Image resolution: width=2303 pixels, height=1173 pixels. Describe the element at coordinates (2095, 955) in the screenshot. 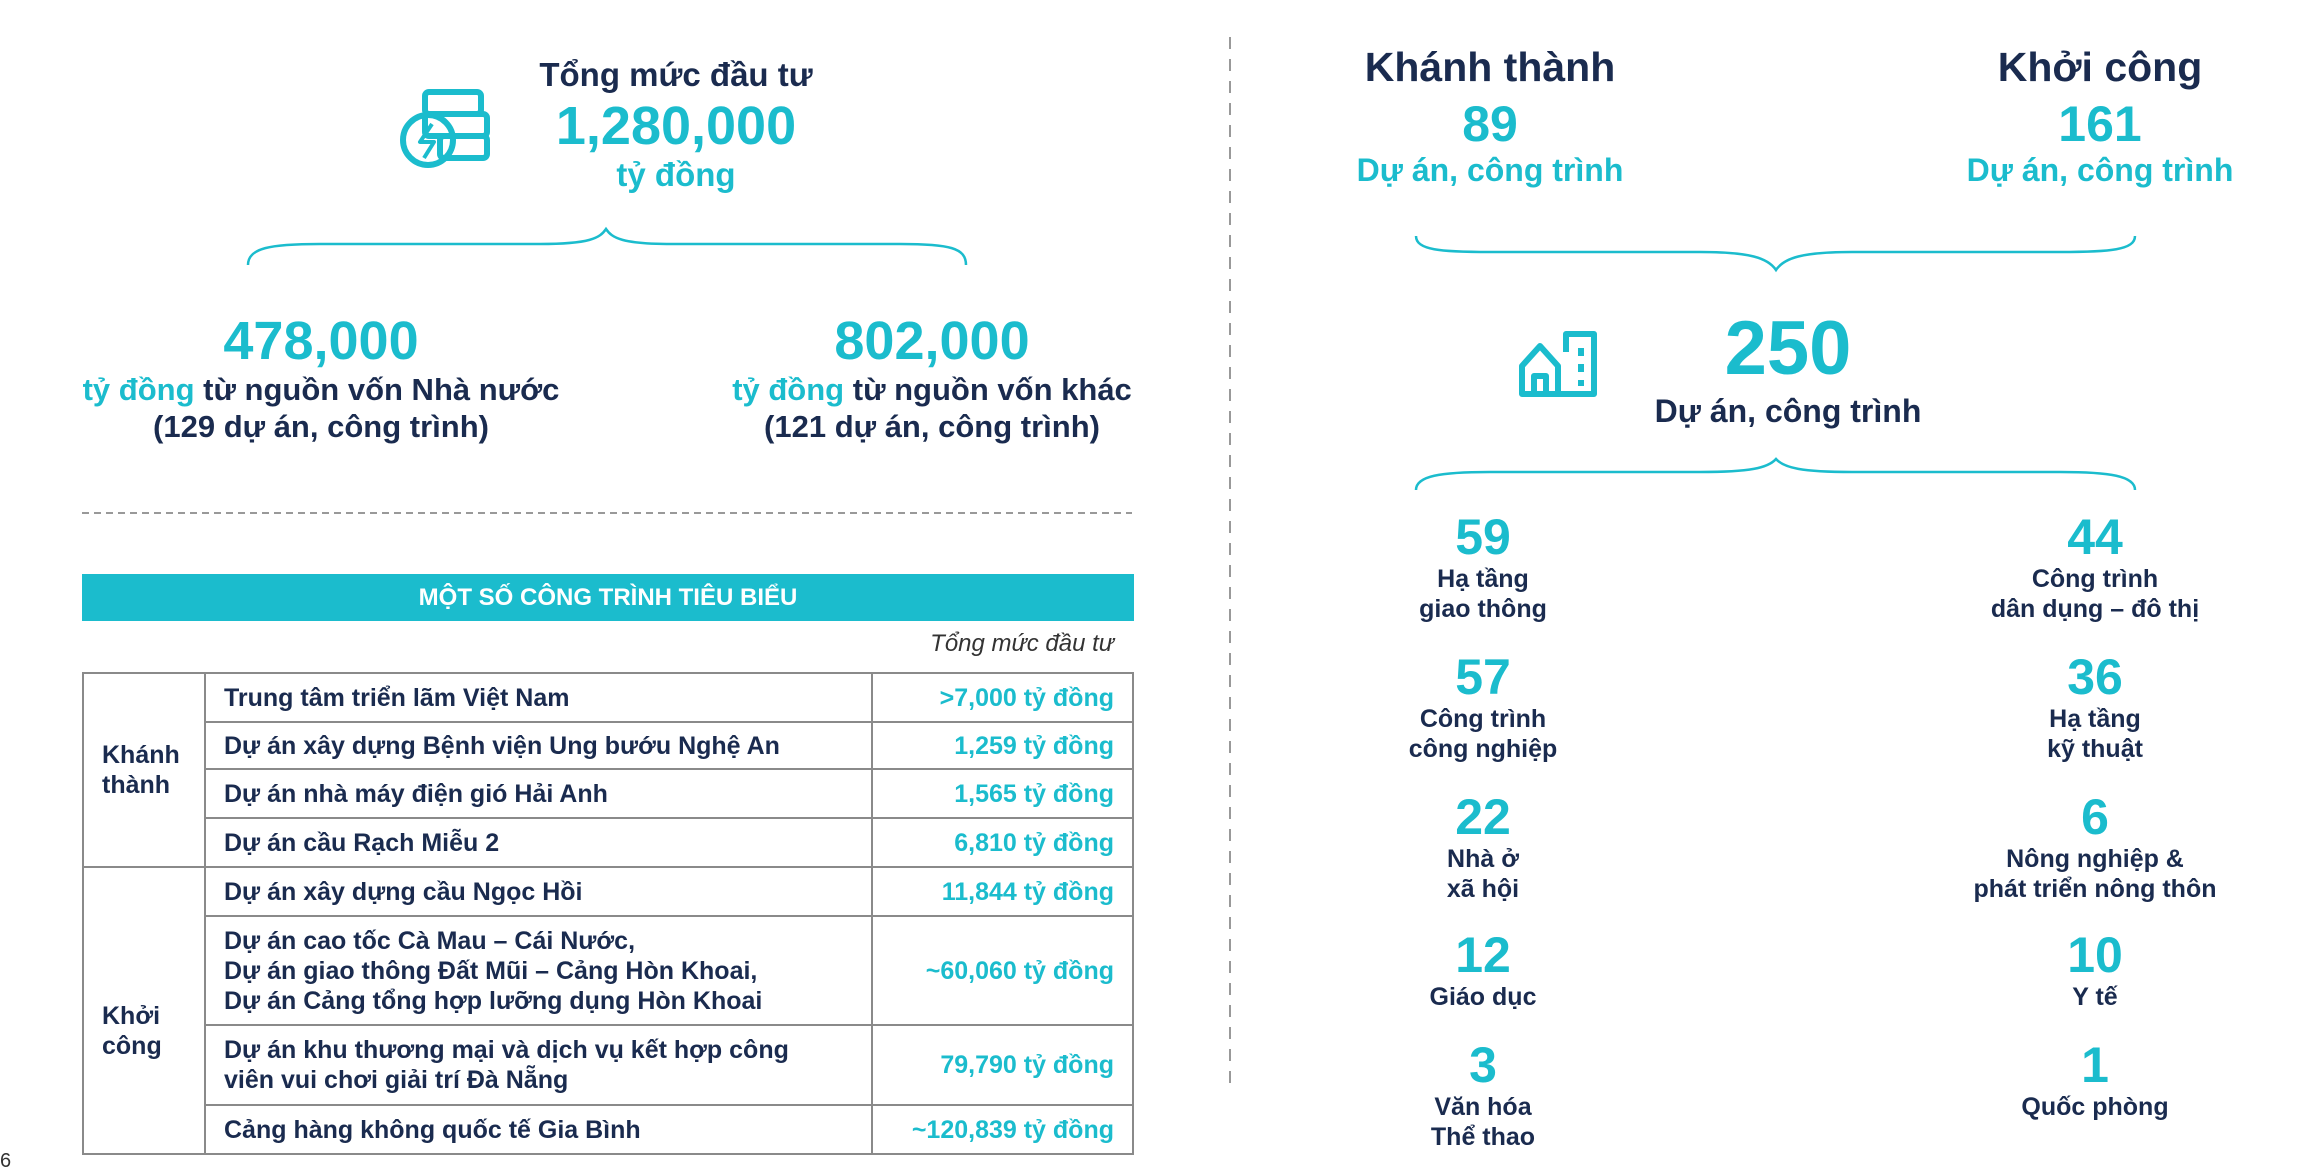

I see `category-count: 10` at that location.